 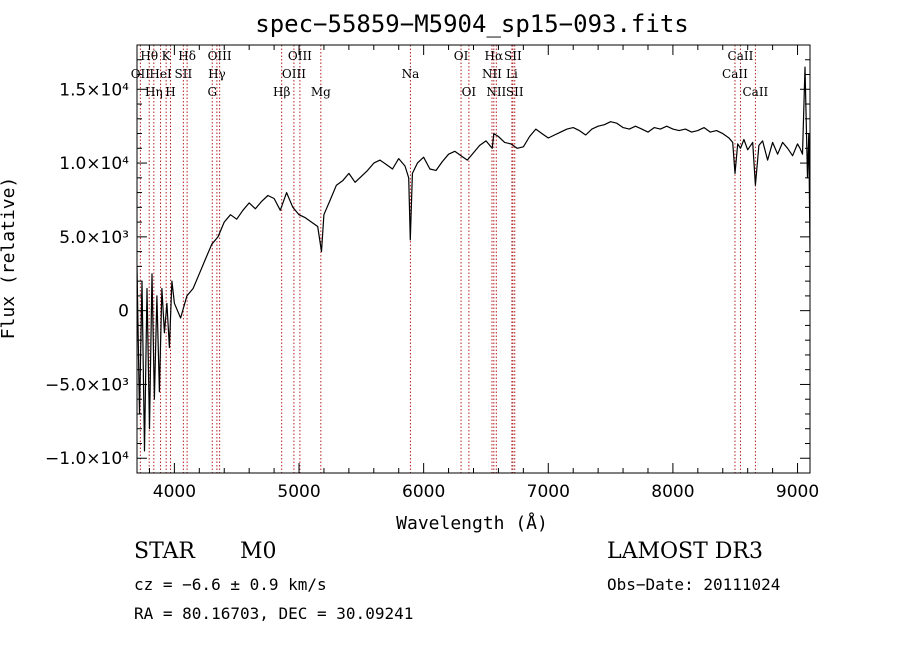 I want to click on x-tick-label: 7000, so click(x=548, y=492).